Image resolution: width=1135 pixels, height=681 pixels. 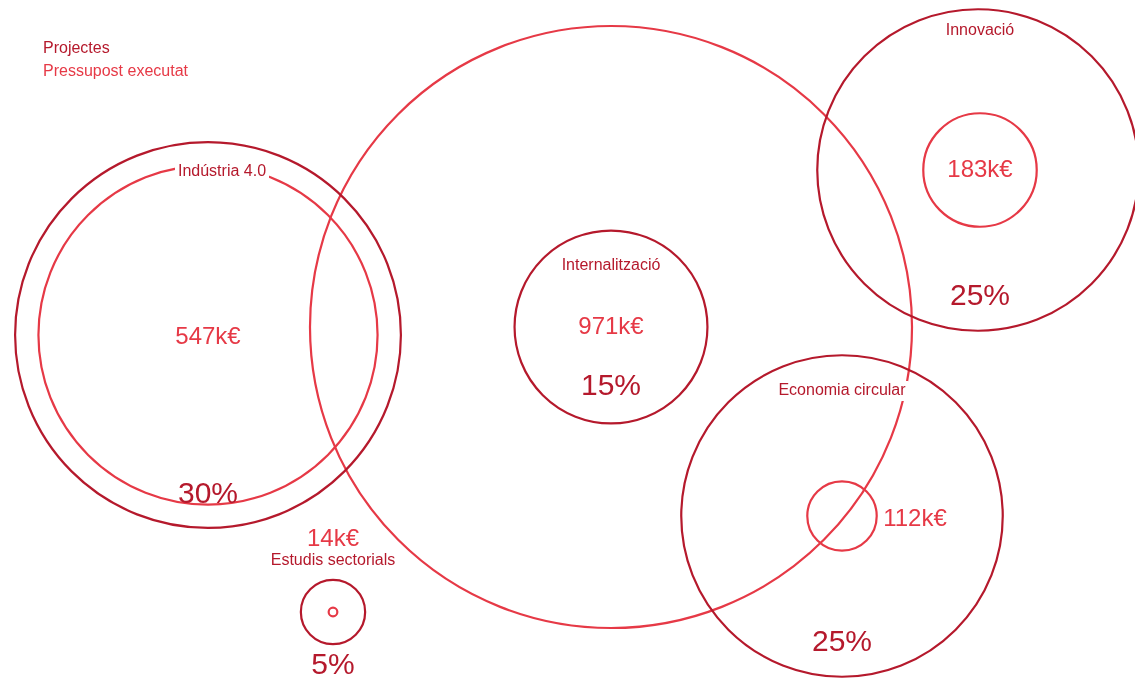 I want to click on data-label: 15%, so click(x=611, y=385).